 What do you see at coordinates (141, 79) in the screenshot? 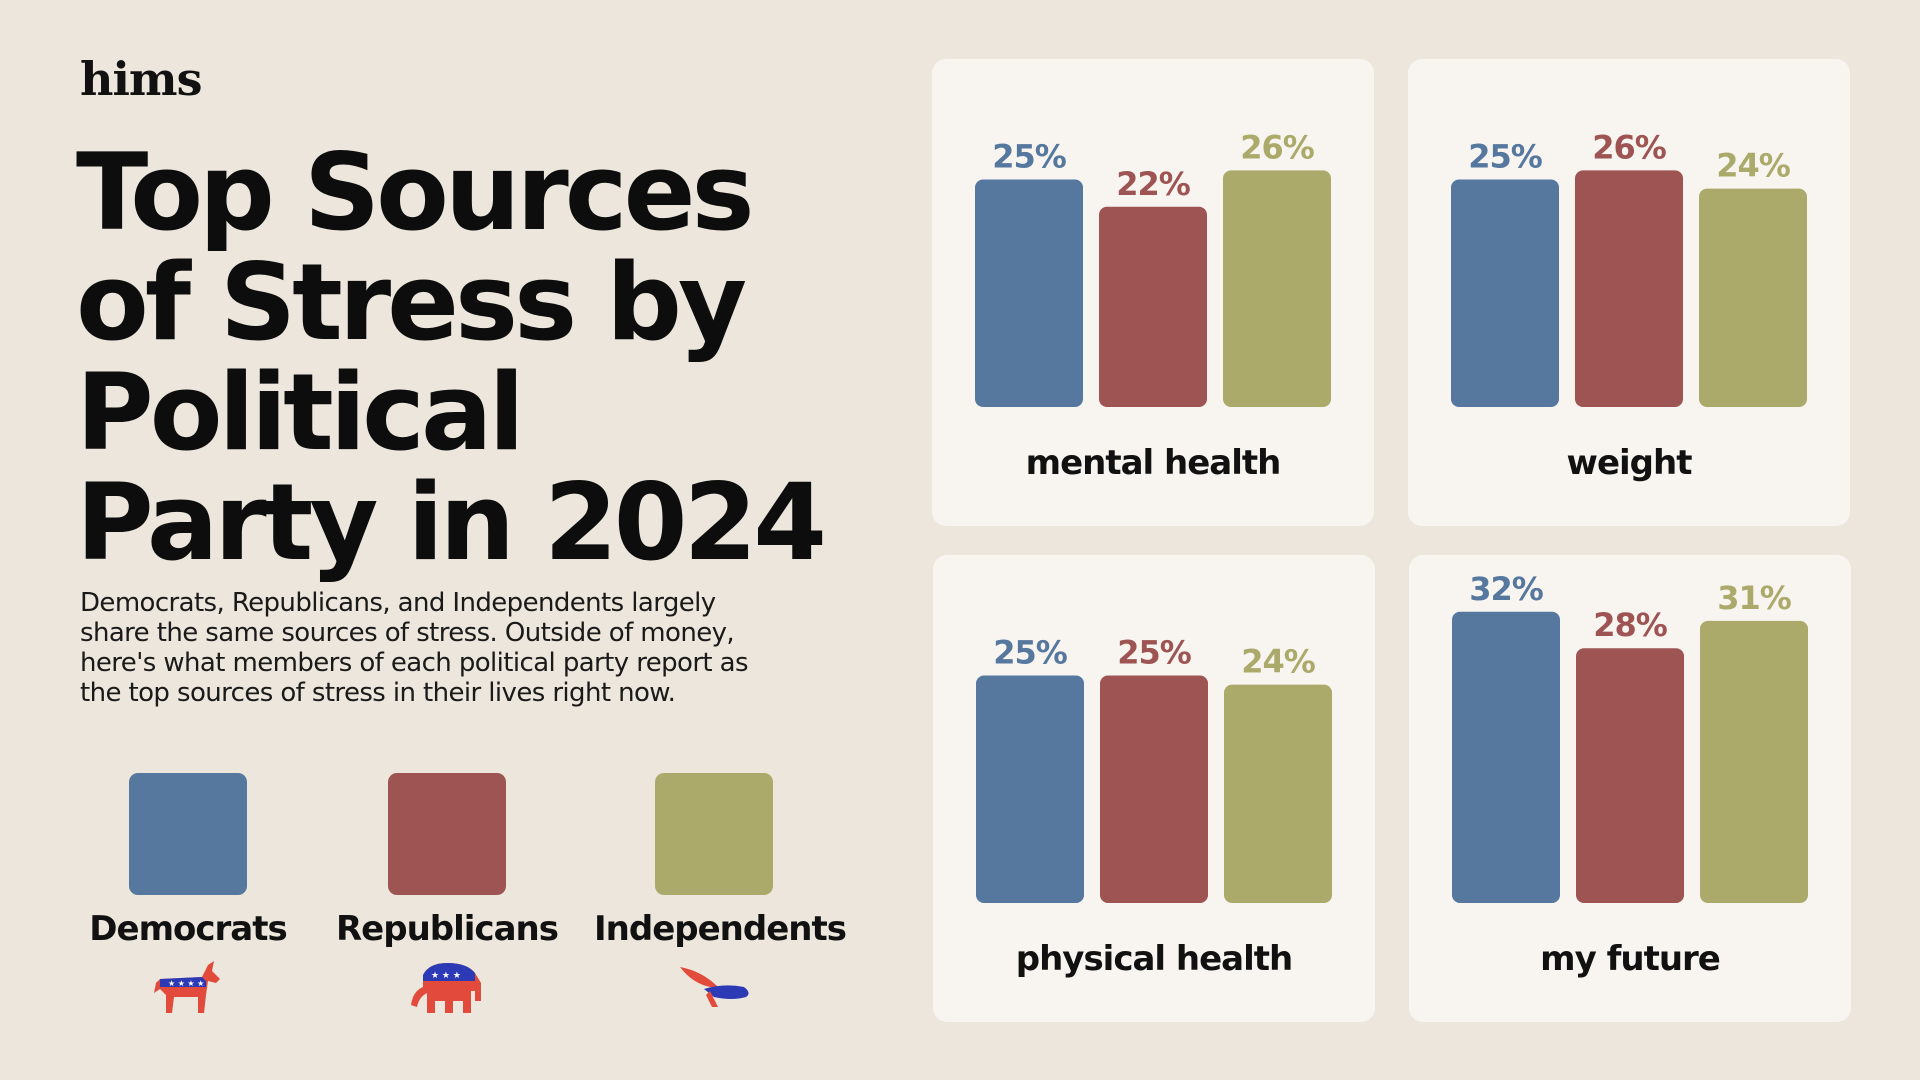
I see `brand-logo: hims` at bounding box center [141, 79].